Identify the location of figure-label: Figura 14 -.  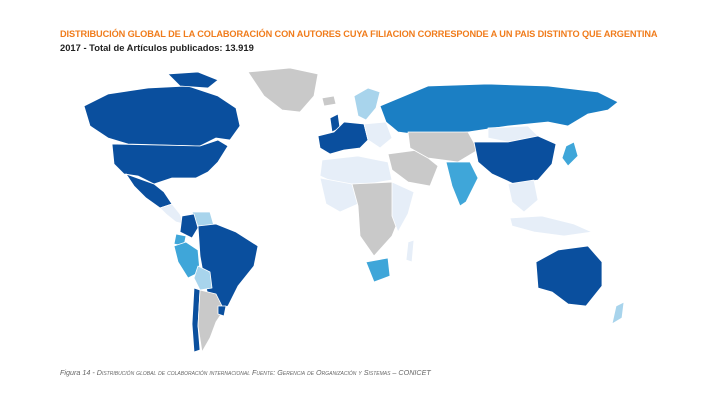
(78, 372).